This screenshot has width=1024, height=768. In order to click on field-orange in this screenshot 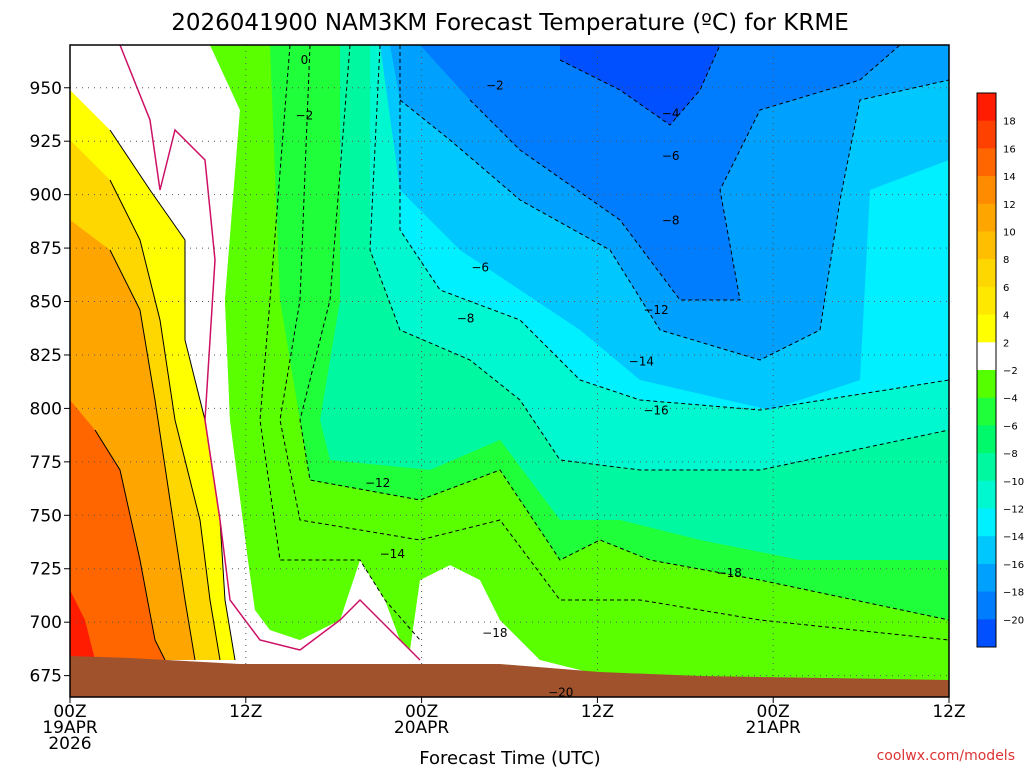, I will do `click(117, 530)`.